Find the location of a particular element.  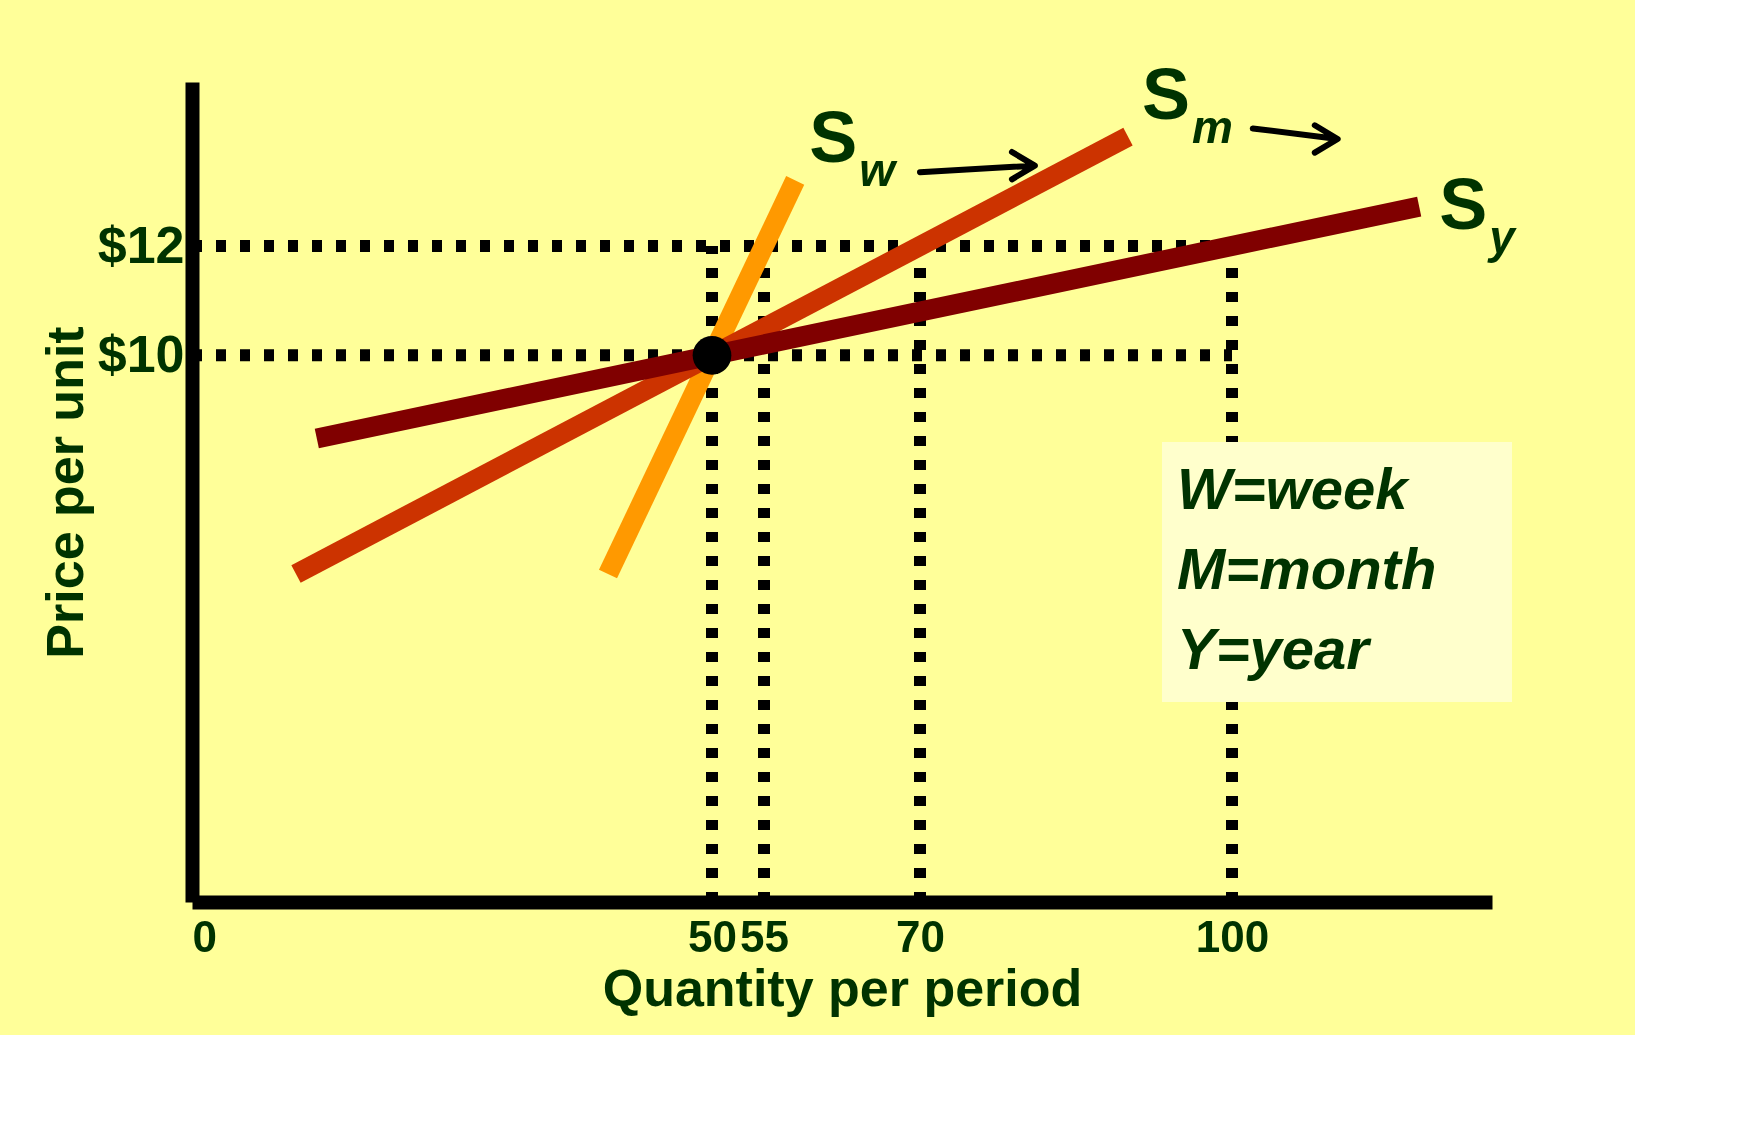

y-tick-label: $10 is located at coordinates (141, 353).